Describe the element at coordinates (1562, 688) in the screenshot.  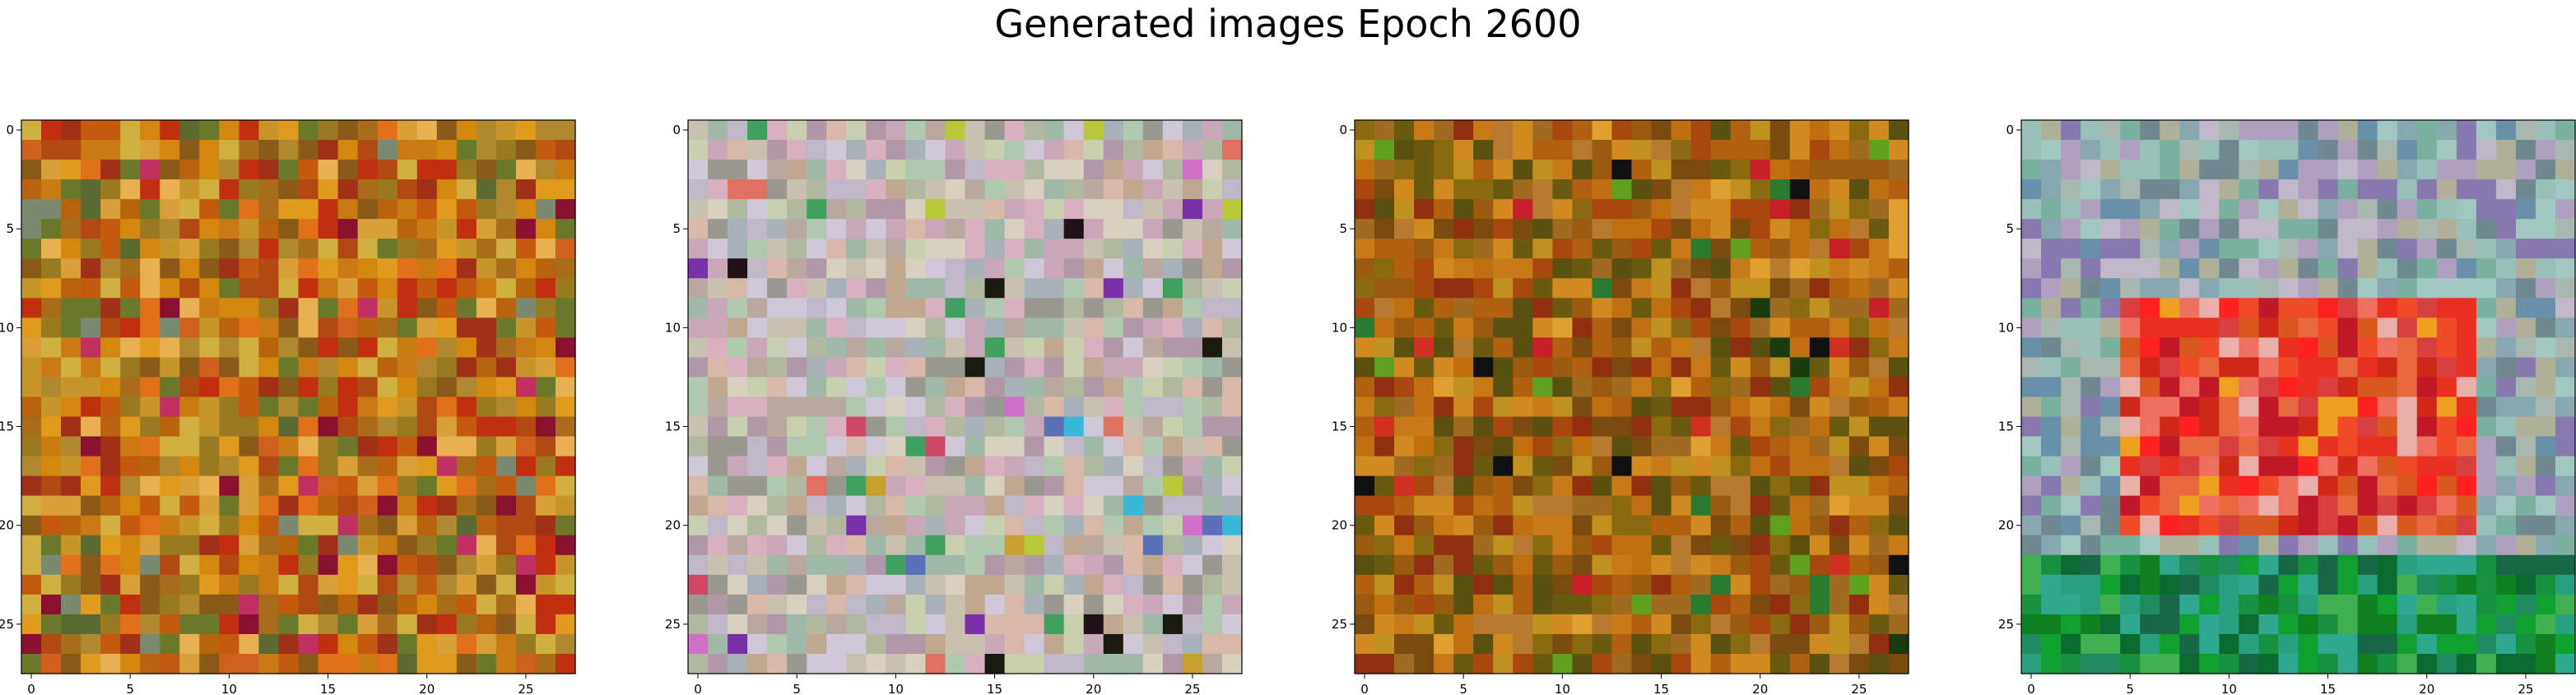
I see `x-tick-label: 10` at that location.